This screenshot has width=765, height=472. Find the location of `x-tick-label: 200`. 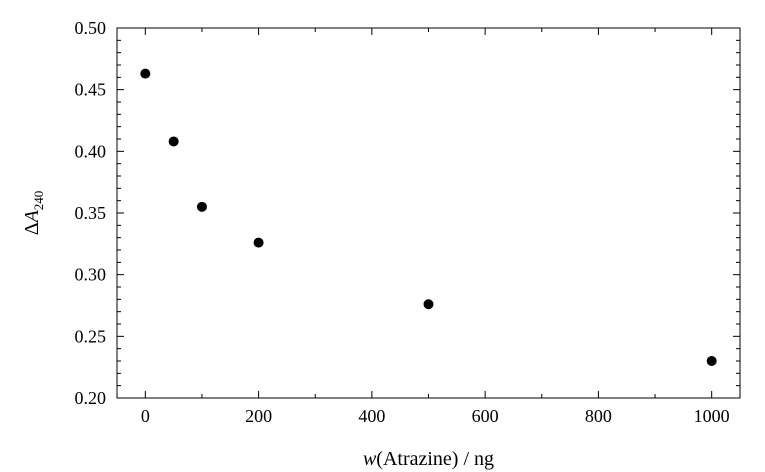

x-tick-label: 200 is located at coordinates (258, 416).